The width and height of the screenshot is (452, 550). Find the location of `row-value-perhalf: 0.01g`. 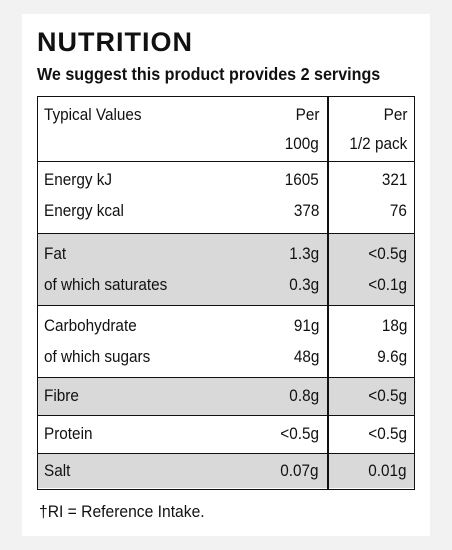

row-value-perhalf: 0.01g is located at coordinates (387, 470).